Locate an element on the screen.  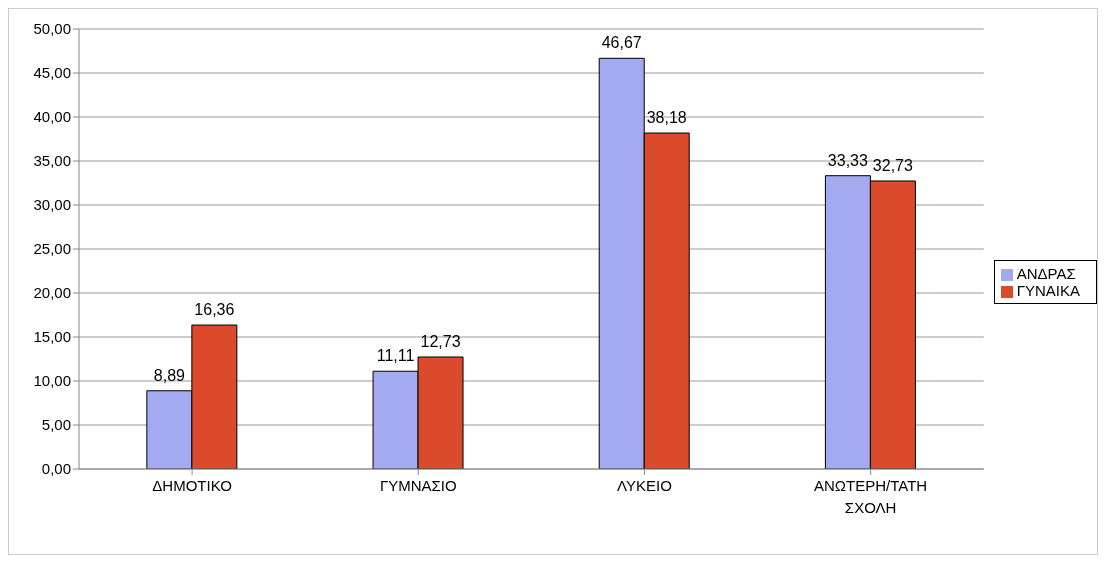
y-tick-label: 35,00 is located at coordinates (52, 161).